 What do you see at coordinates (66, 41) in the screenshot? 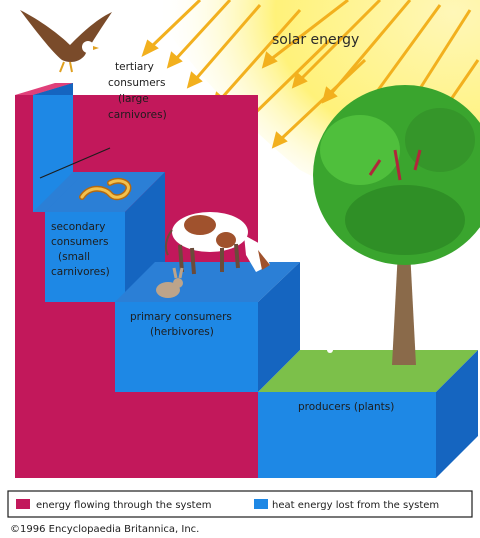
I see `eagle-icon` at bounding box center [66, 41].